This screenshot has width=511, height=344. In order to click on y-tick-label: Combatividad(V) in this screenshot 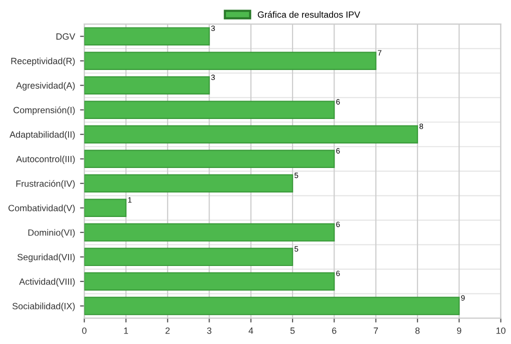, I will do `click(41, 209)`.